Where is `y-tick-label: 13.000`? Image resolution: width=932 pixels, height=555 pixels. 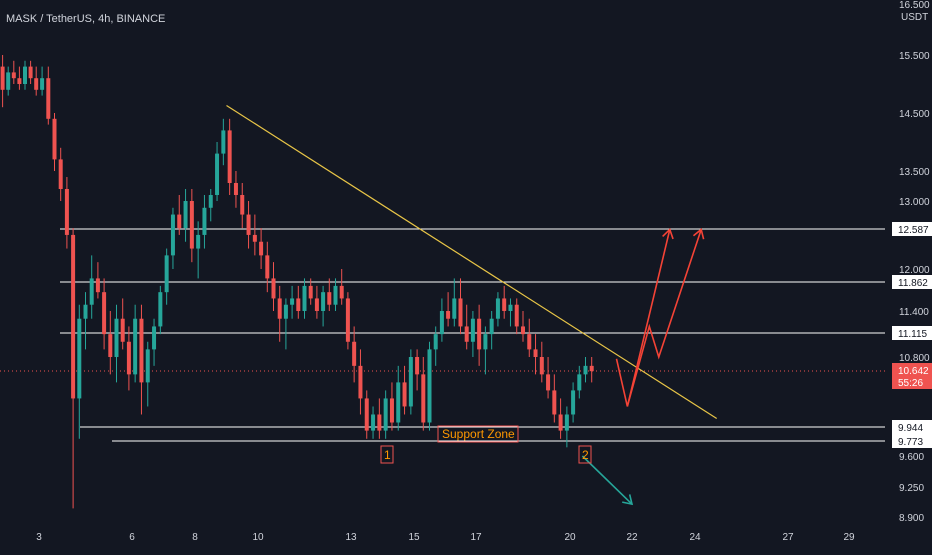
y-tick-label: 13.000 is located at coordinates (914, 202).